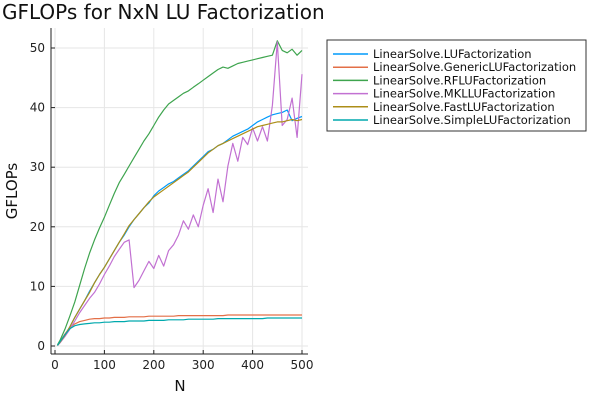 This screenshot has height=400, width=600. What do you see at coordinates (153, 365) in the screenshot?
I see `x-tick-label: 200` at bounding box center [153, 365].